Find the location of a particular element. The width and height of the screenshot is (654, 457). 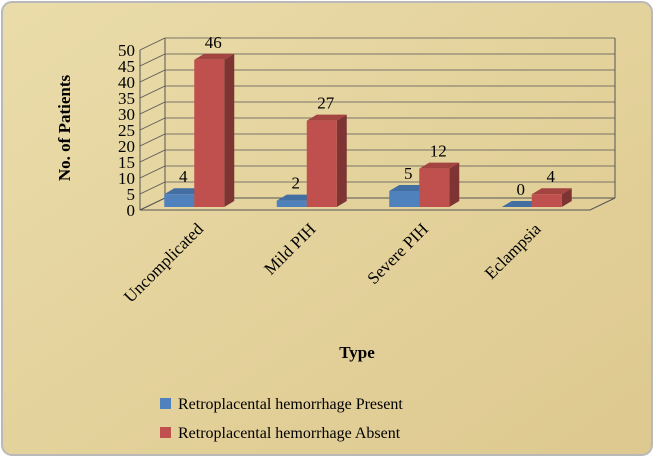

data-label: 5 is located at coordinates (408, 173).